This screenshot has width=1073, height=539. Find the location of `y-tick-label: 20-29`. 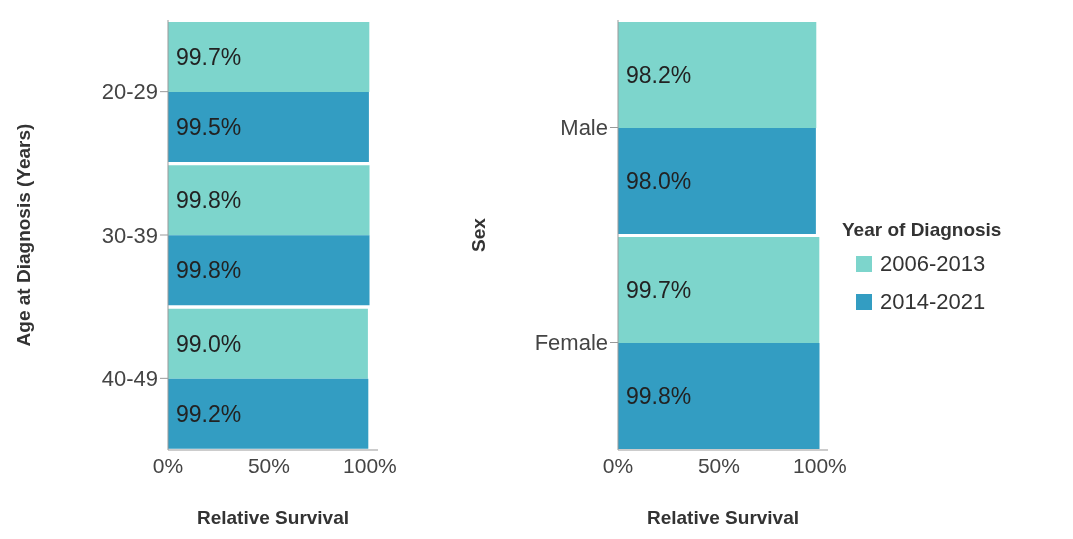

y-tick-label: 20-29 is located at coordinates (129, 92).